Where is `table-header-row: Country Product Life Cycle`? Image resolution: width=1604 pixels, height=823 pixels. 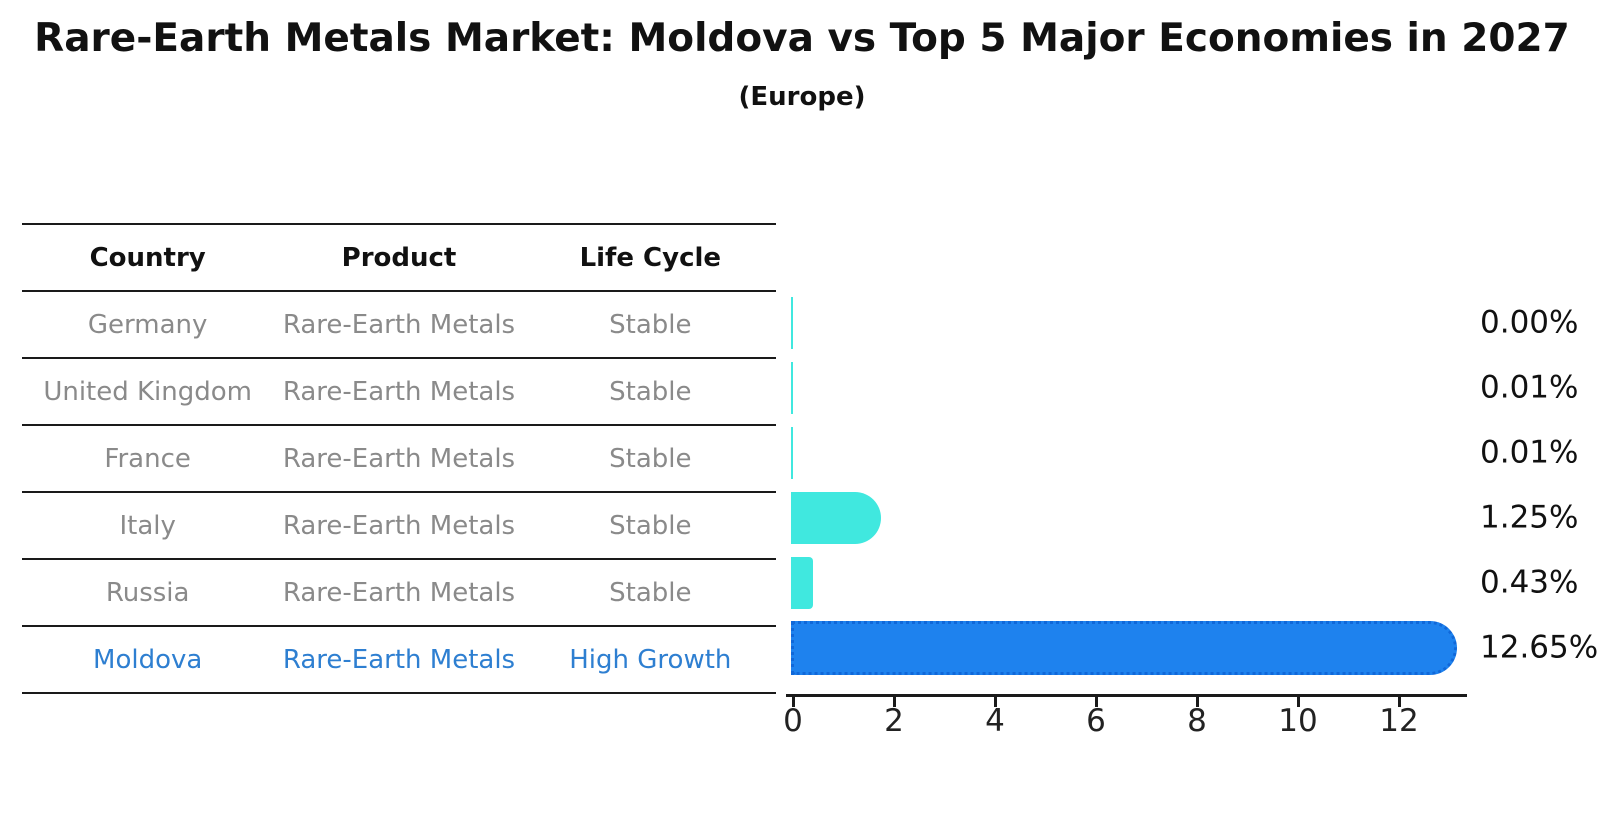
table-header-row: Country Product Life Cycle is located at coordinates (399, 258).